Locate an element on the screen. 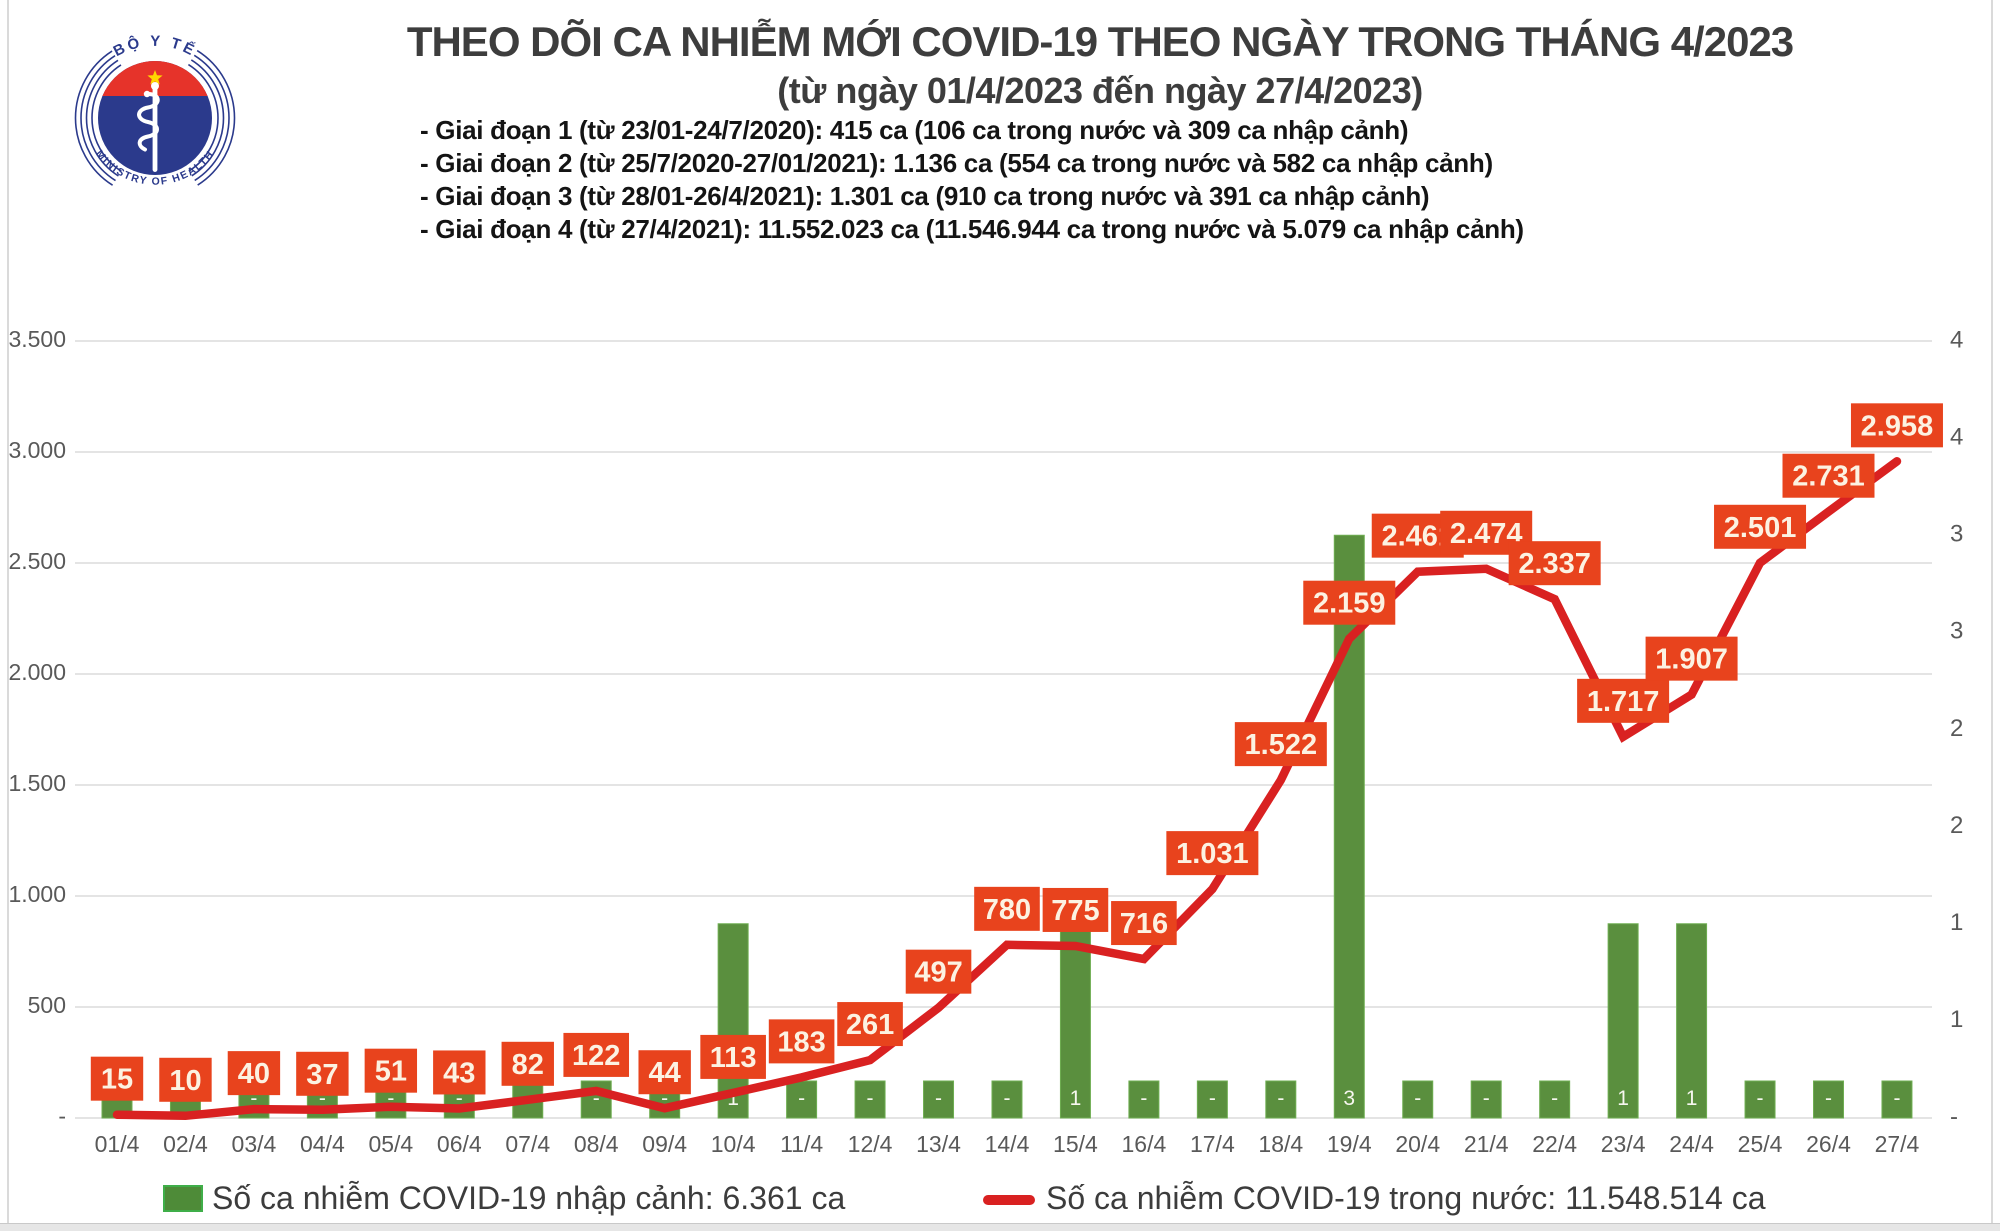 The image size is (2000, 1231). y-tick-right: - is located at coordinates (1954, 1116).